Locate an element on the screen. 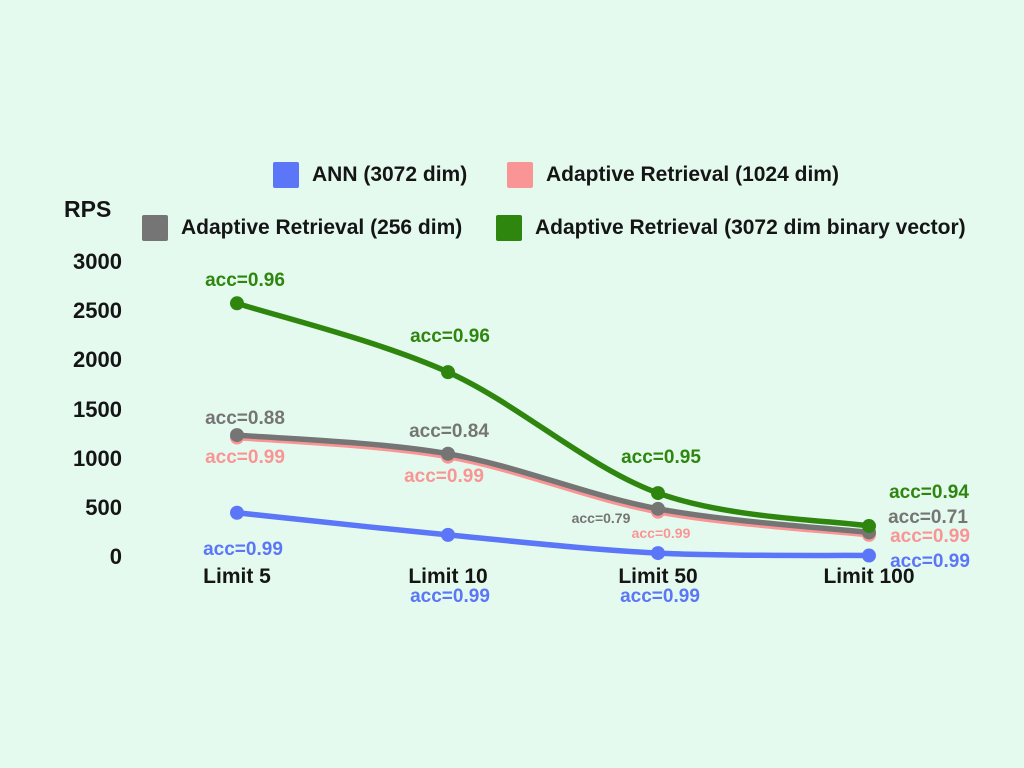 The image size is (1024, 768). y-tick-1500: 1500 is located at coordinates (97, 409).